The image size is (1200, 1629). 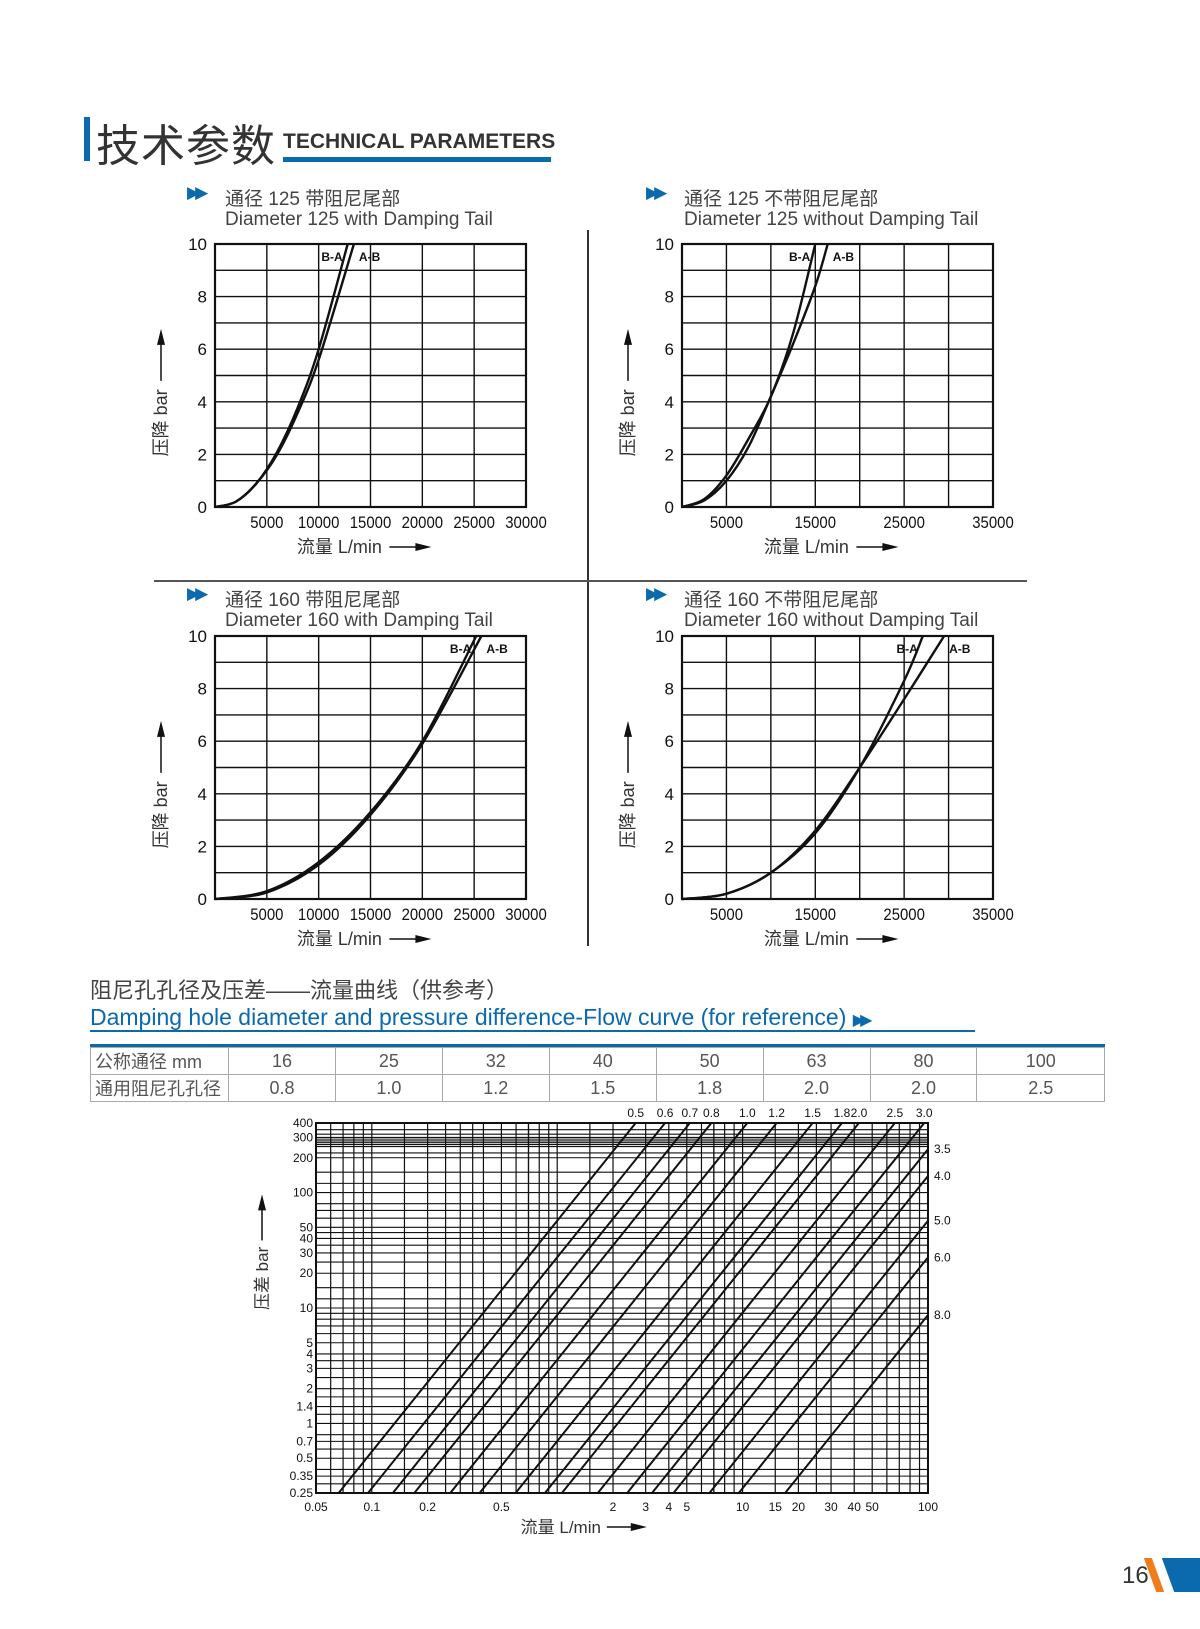 What do you see at coordinates (747, 1113) in the screenshot?
I see `orifice-diameter-label: 1.0` at bounding box center [747, 1113].